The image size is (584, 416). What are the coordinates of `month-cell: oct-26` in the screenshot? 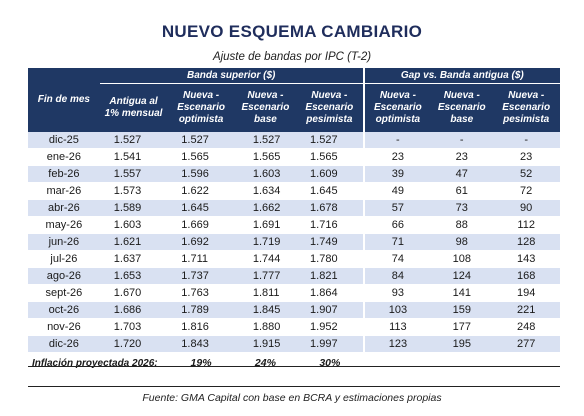 It's located at (64, 310).